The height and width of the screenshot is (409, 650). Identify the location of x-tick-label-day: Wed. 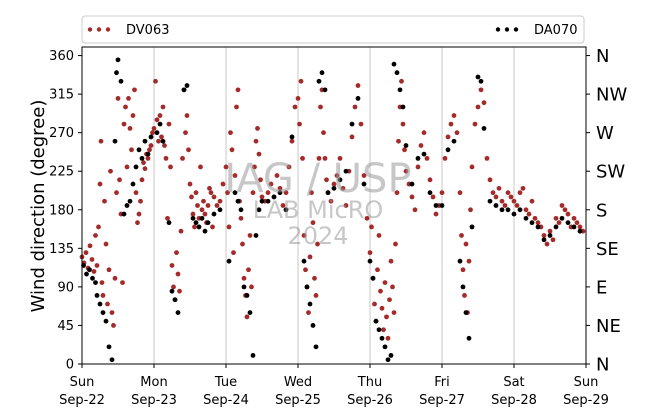
(298, 382).